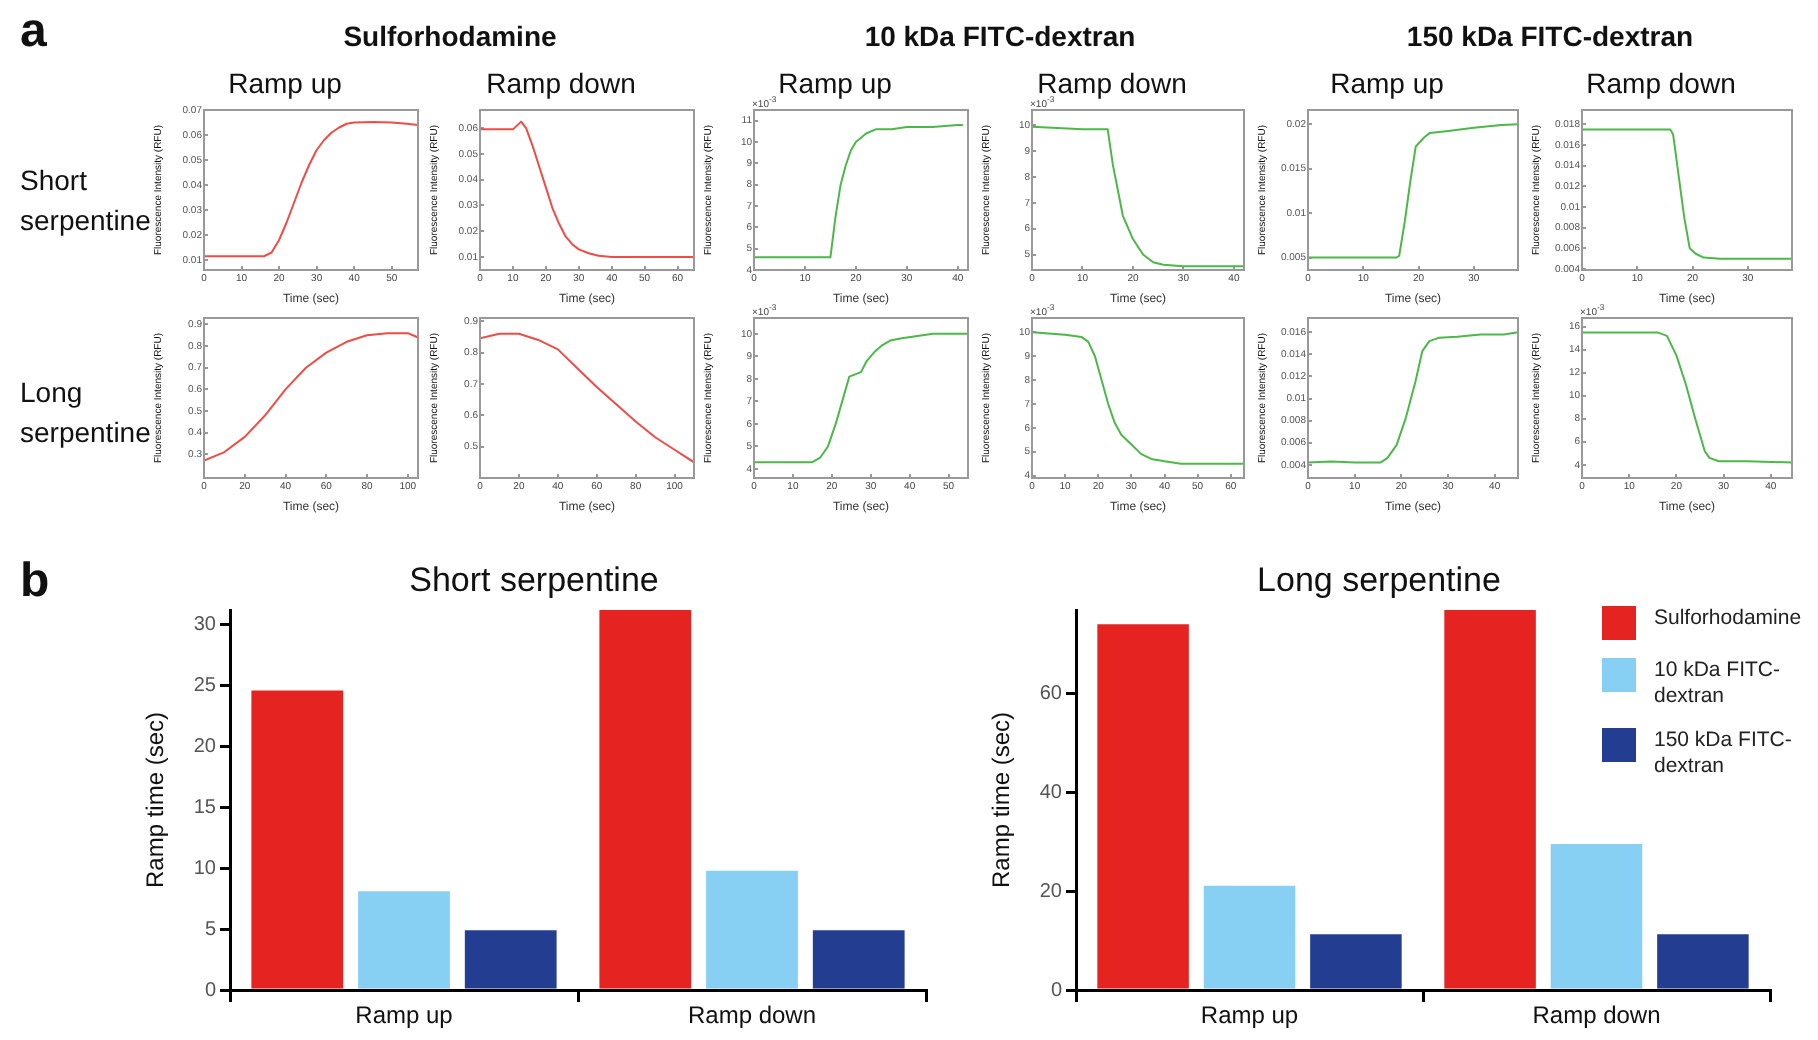 Image resolution: width=1818 pixels, height=1040 pixels. What do you see at coordinates (34, 32) in the screenshot?
I see `text: a` at bounding box center [34, 32].